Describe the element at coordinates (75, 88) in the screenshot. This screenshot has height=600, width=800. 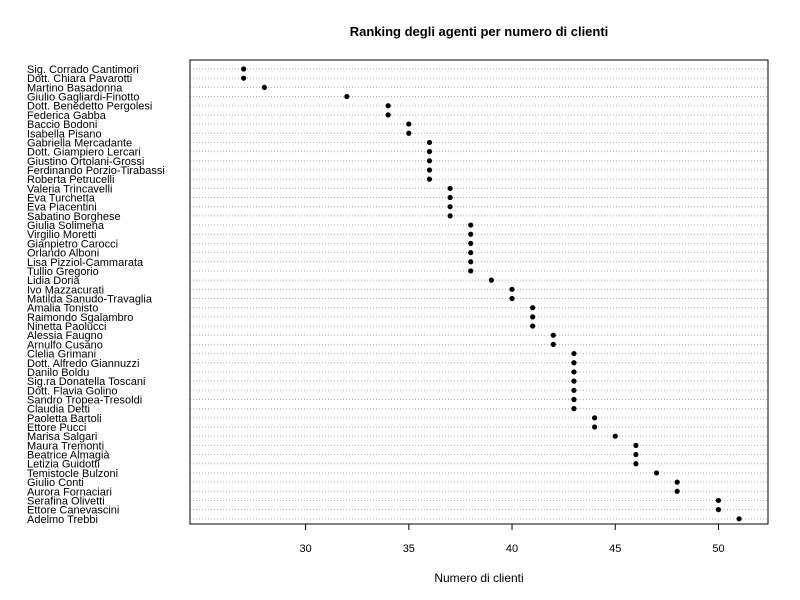
I see `category-label: Martino Basadonna` at that location.